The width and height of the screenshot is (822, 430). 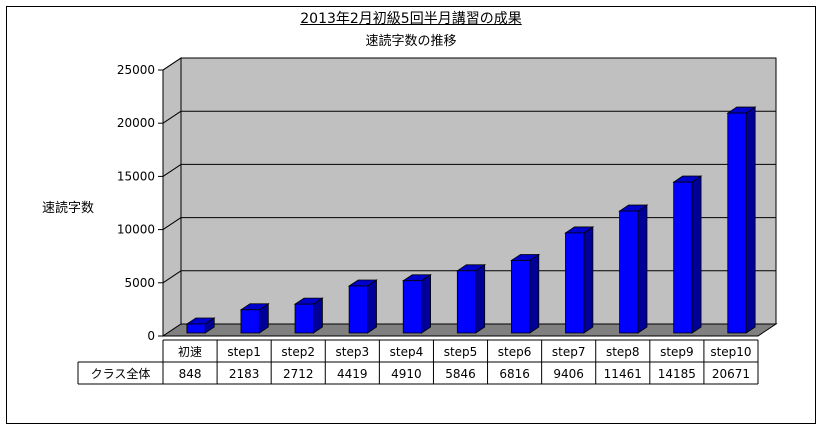 I want to click on data-label: 5846, so click(x=460, y=374).